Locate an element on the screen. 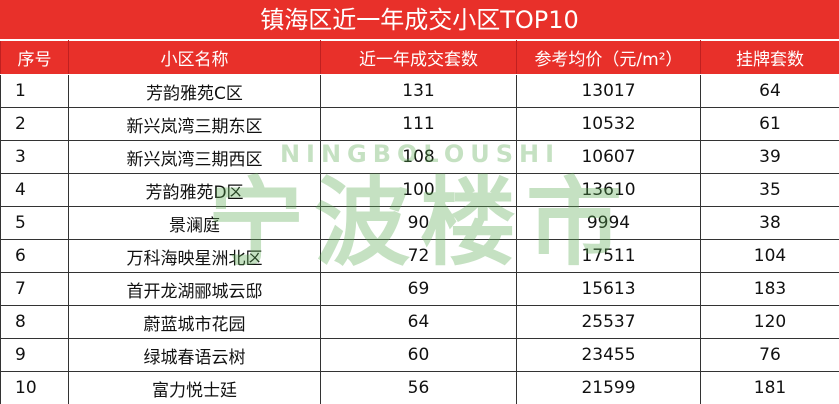 This screenshot has width=839, height=404. table-cell: 绿城春语云树 is located at coordinates (194, 355).